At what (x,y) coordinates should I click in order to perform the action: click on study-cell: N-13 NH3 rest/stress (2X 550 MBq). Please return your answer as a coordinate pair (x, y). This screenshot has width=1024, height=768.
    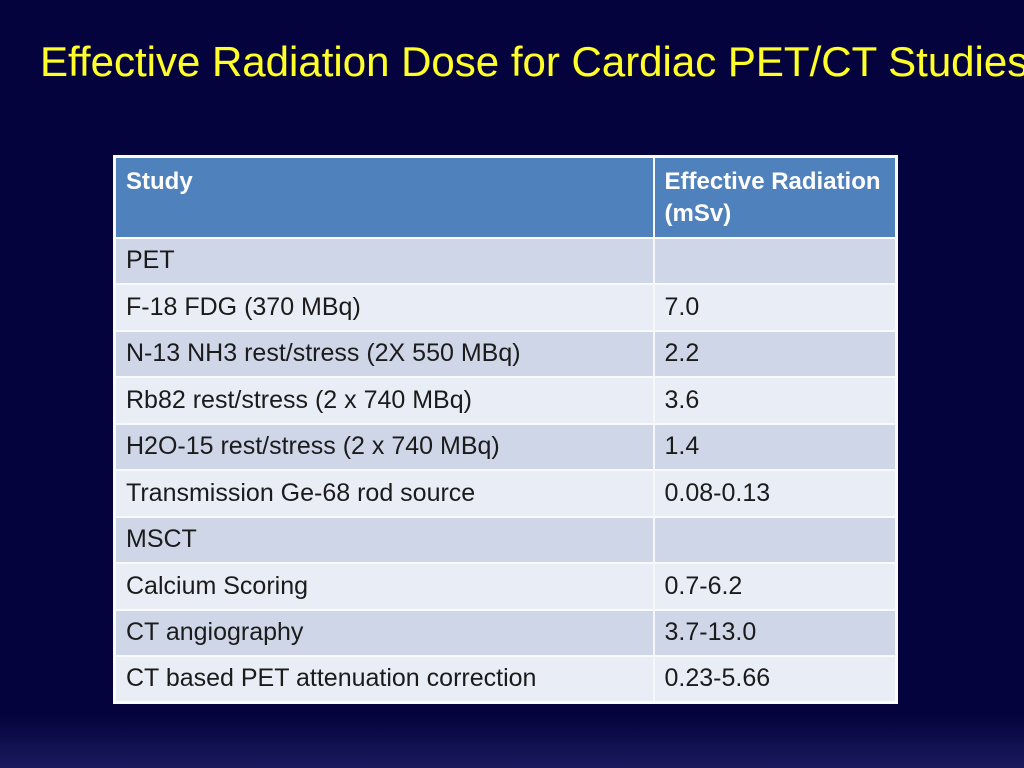
    Looking at the image, I should click on (385, 353).